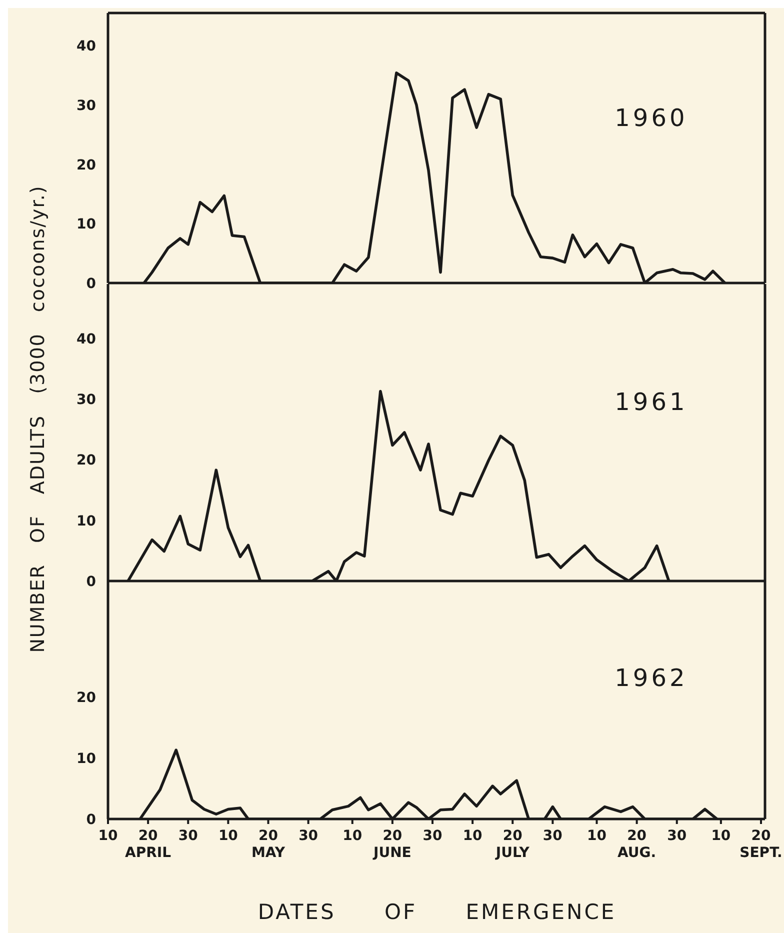  Describe the element at coordinates (761, 844) in the screenshot. I see `x-tick-label: 20 SEPT.` at that location.